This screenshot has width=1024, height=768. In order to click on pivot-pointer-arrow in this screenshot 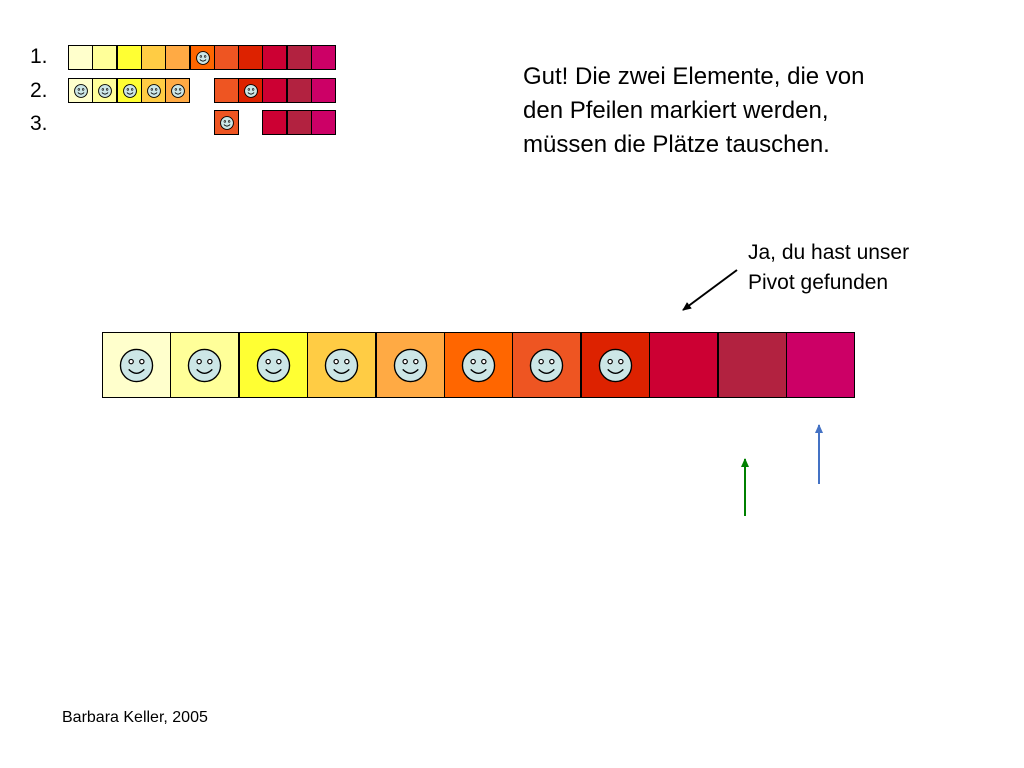, I will do `click(710, 290)`.